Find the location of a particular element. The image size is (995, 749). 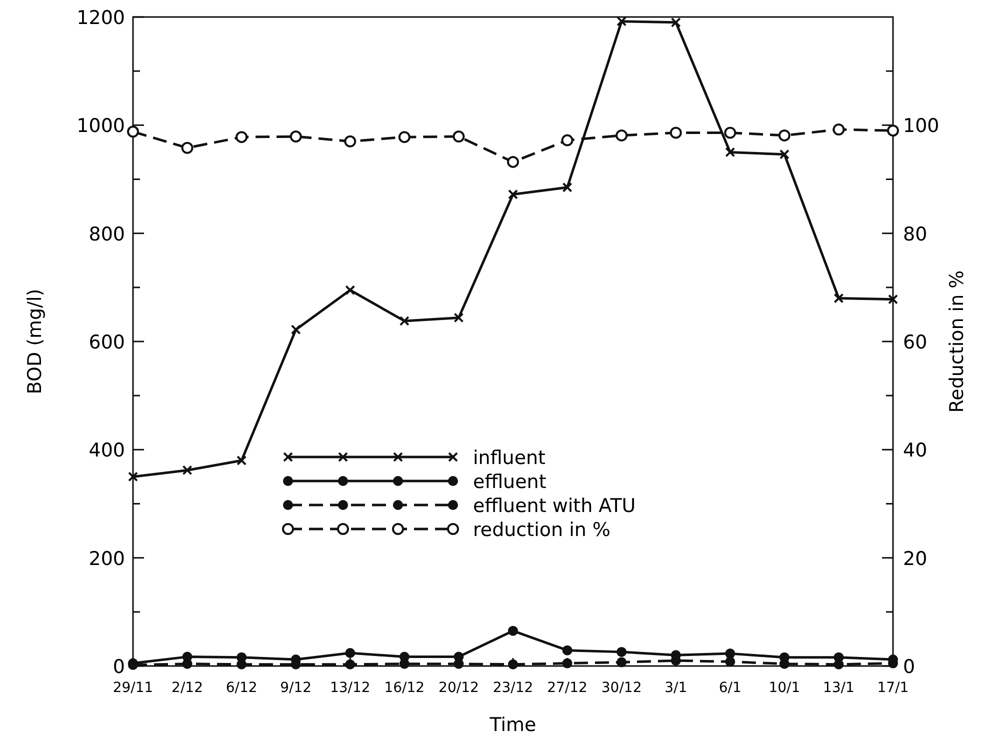

x-tick-label: 9/12 is located at coordinates (296, 688).